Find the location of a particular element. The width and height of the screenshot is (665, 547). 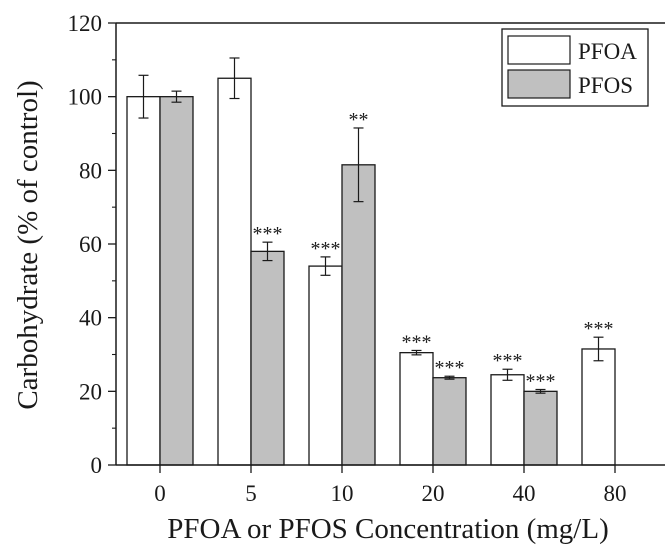

x-axis-label: PFOA or PFOS Concentration (mg/L) is located at coordinates (387, 529).